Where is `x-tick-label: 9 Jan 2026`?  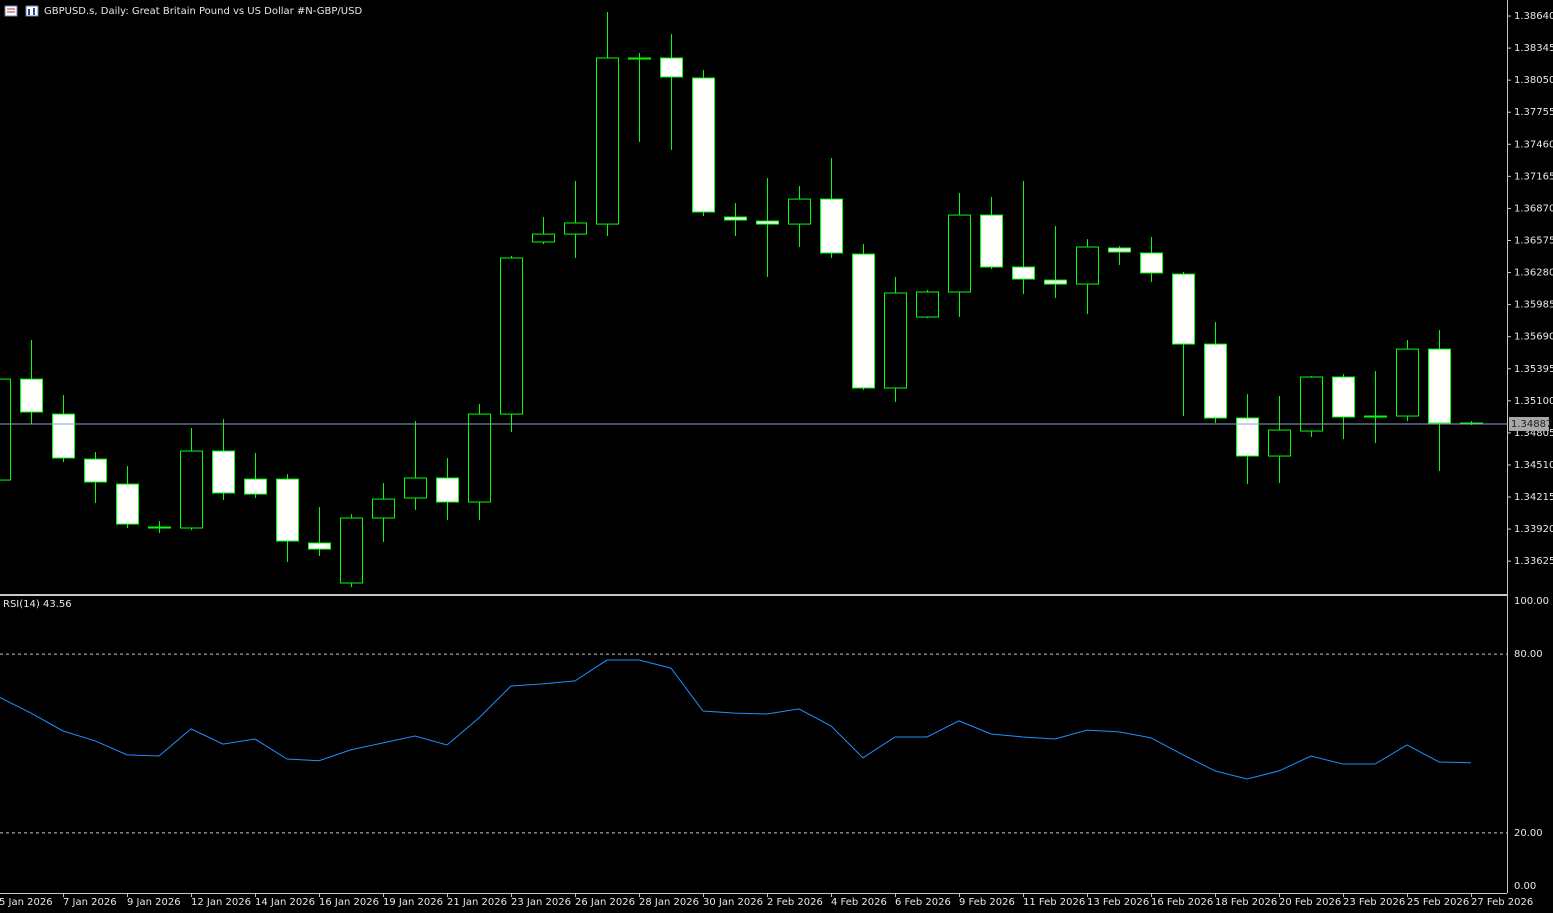 x-tick-label: 9 Jan 2026 is located at coordinates (154, 902).